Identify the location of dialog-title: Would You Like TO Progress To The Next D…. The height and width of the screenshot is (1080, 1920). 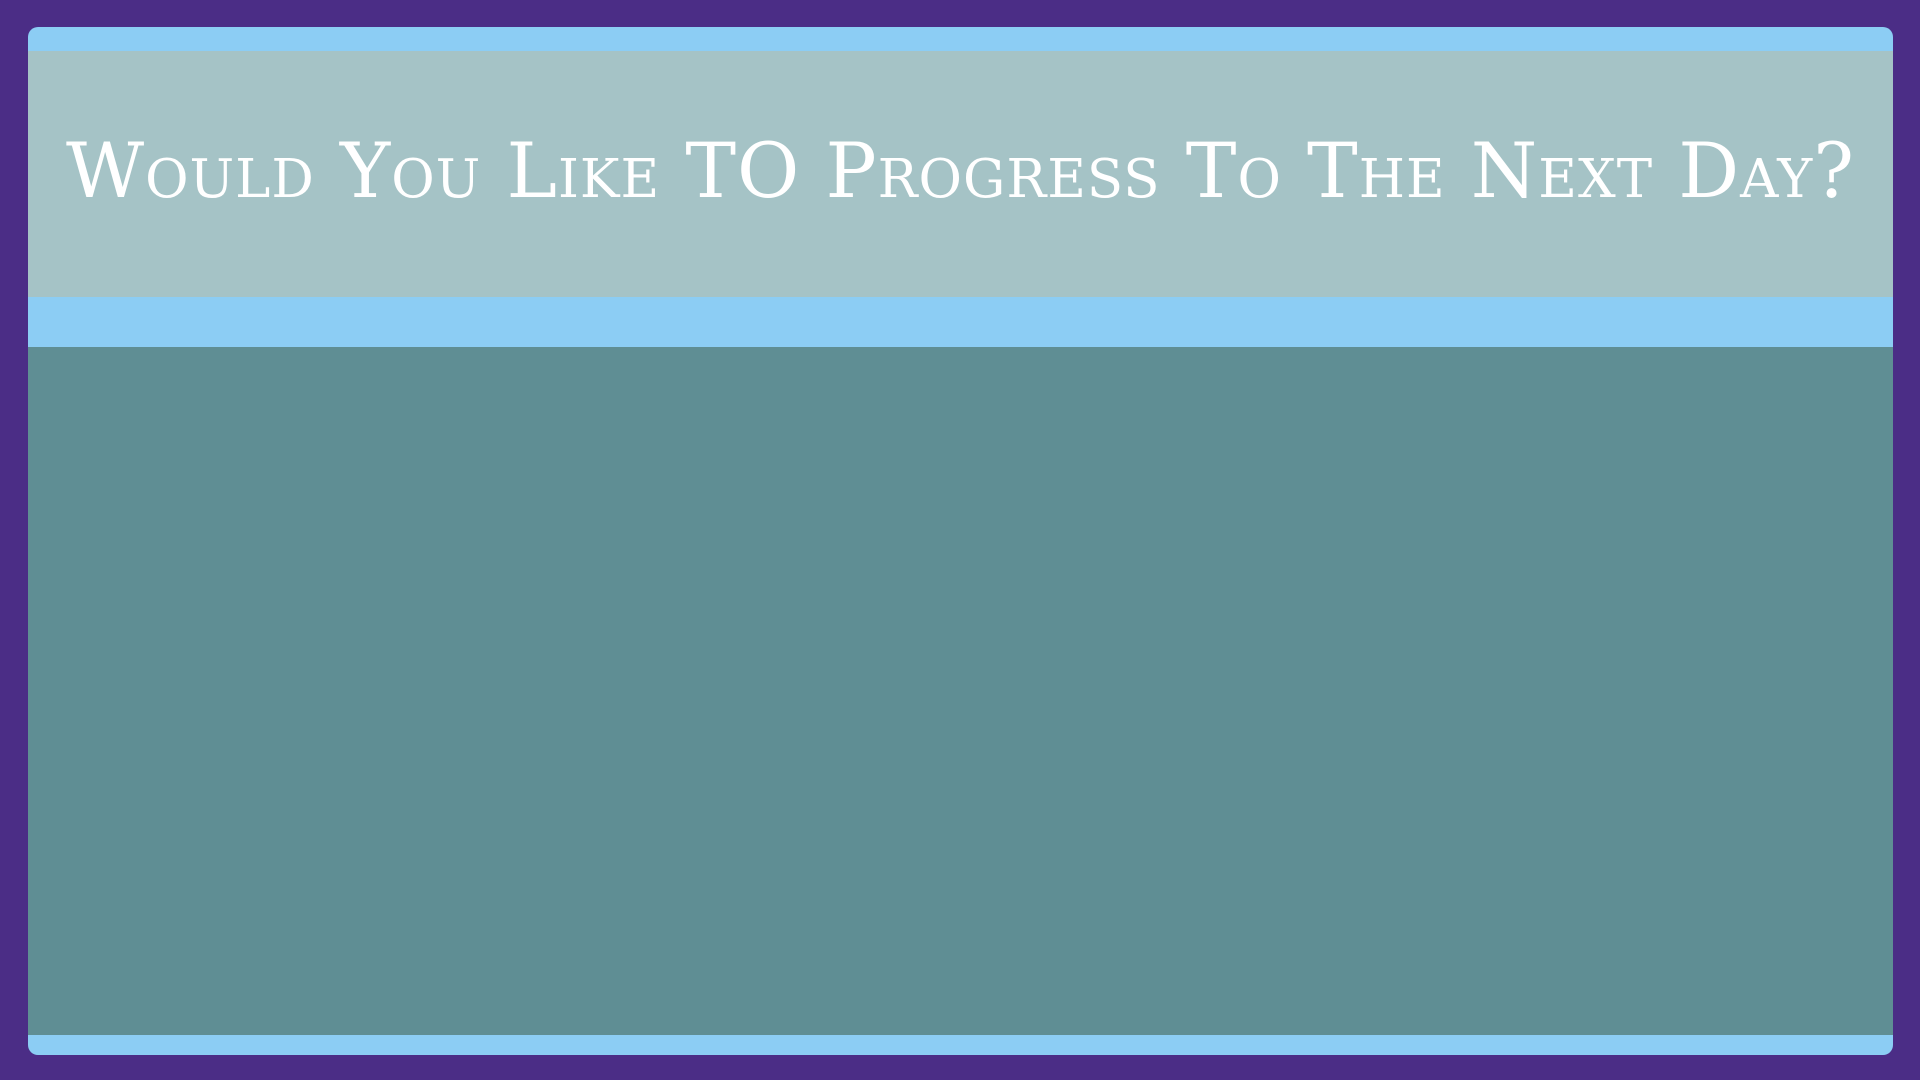
(960, 170).